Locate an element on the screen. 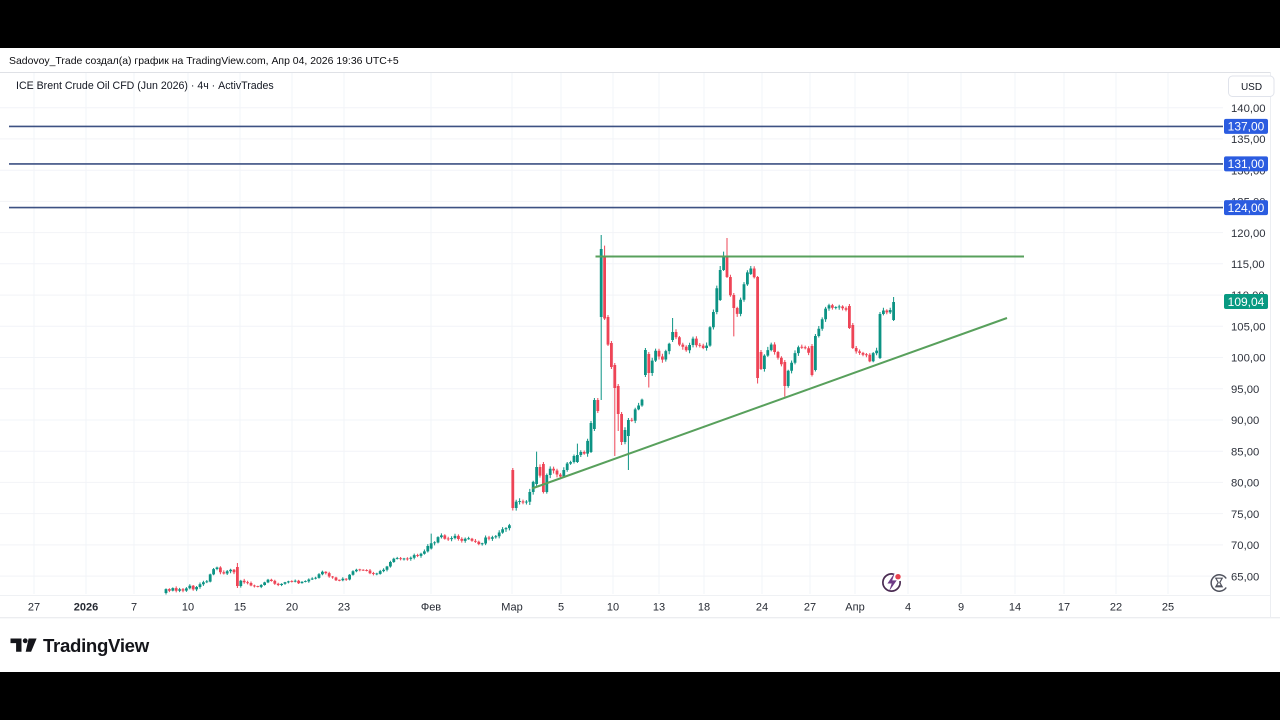  svg-text: 5 is located at coordinates (561, 608).